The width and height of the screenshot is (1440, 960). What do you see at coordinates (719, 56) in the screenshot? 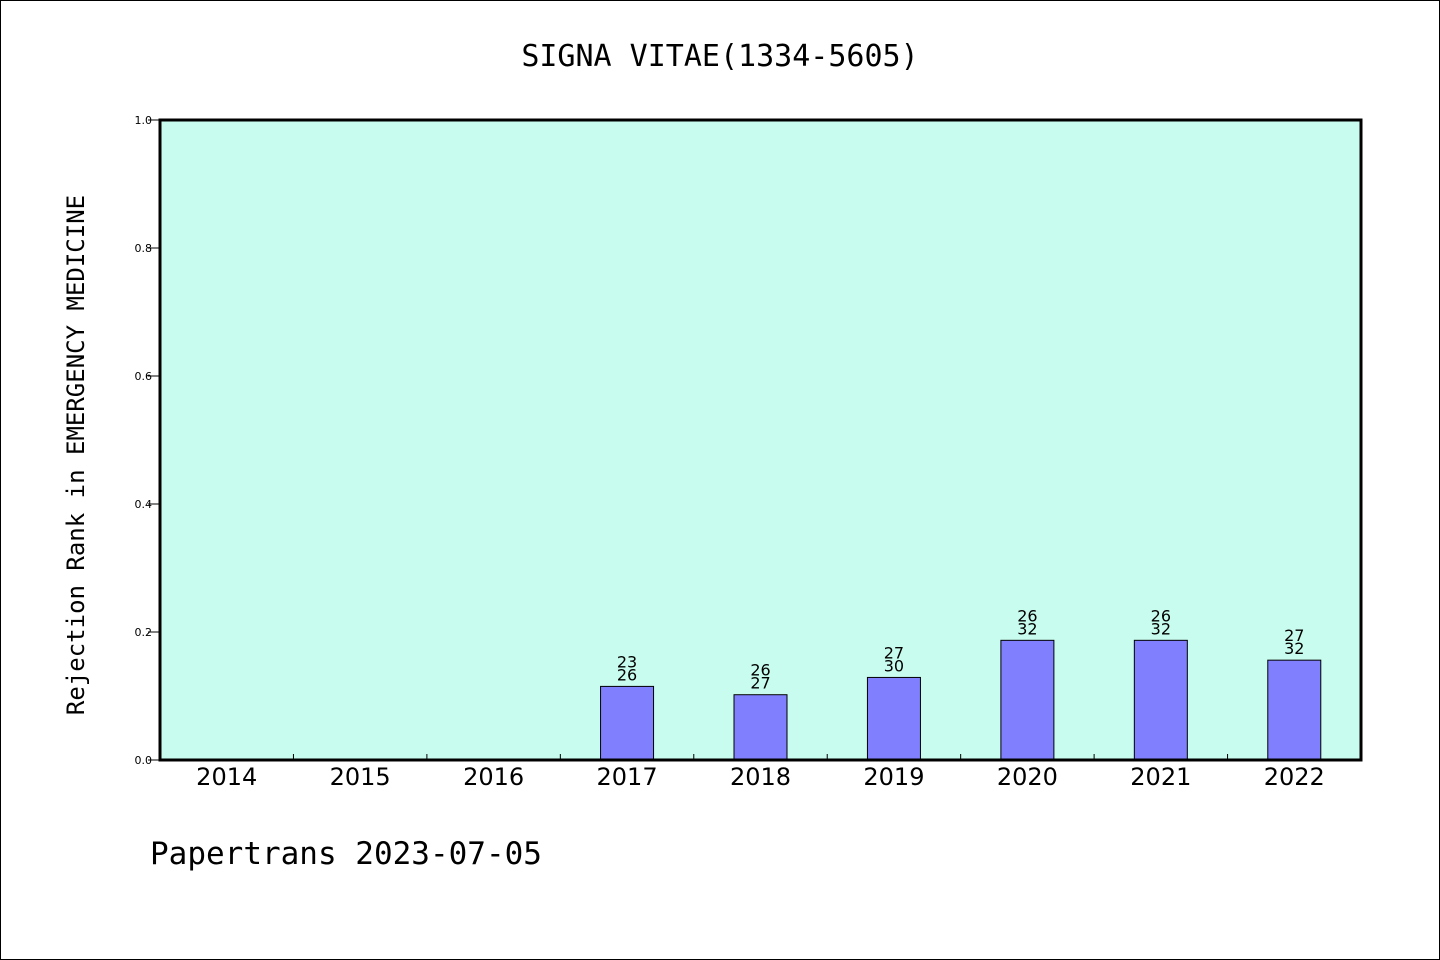
I see `chart-title: SIGNA VITAE(1334-5605)` at bounding box center [719, 56].